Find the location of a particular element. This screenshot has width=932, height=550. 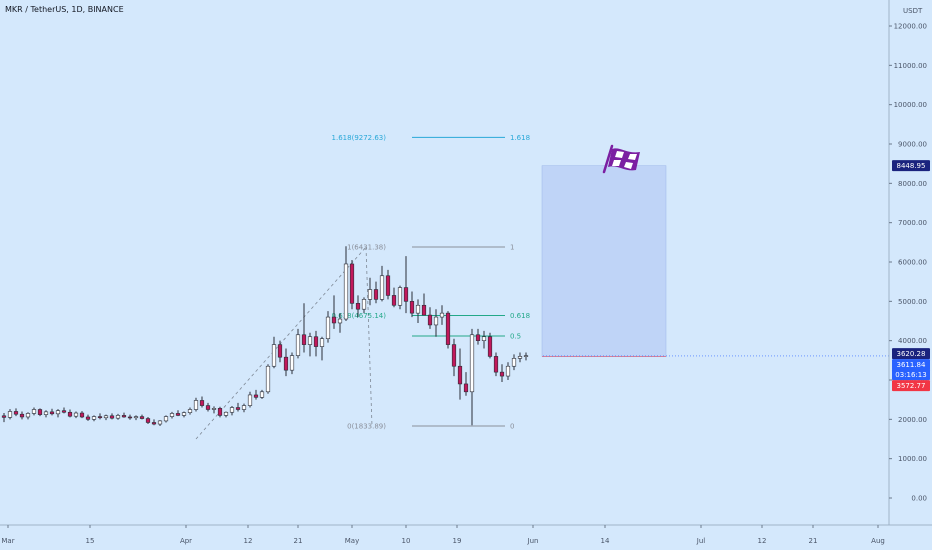

flag-pole is located at coordinates (608, 159).